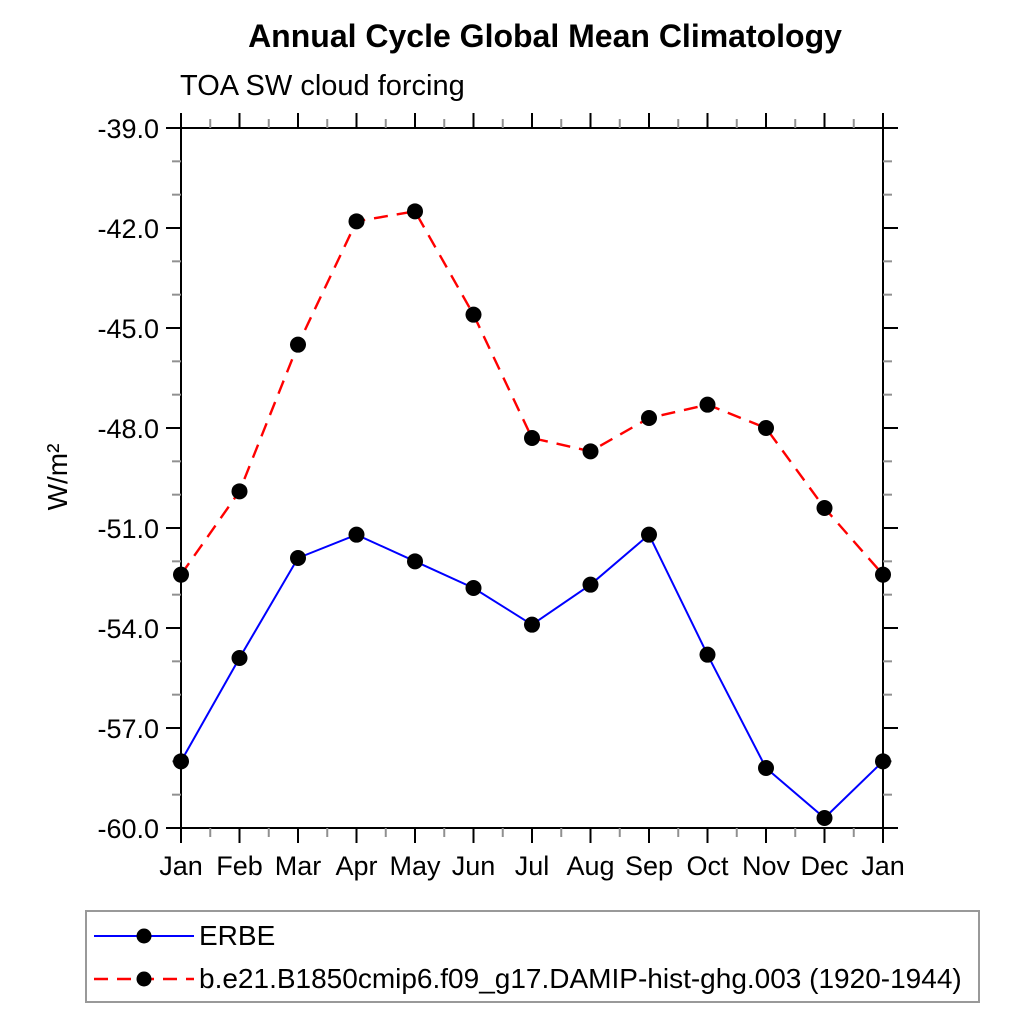 The height and width of the screenshot is (1024, 1024). I want to click on legend-label-erbe: ERBE, so click(237, 935).